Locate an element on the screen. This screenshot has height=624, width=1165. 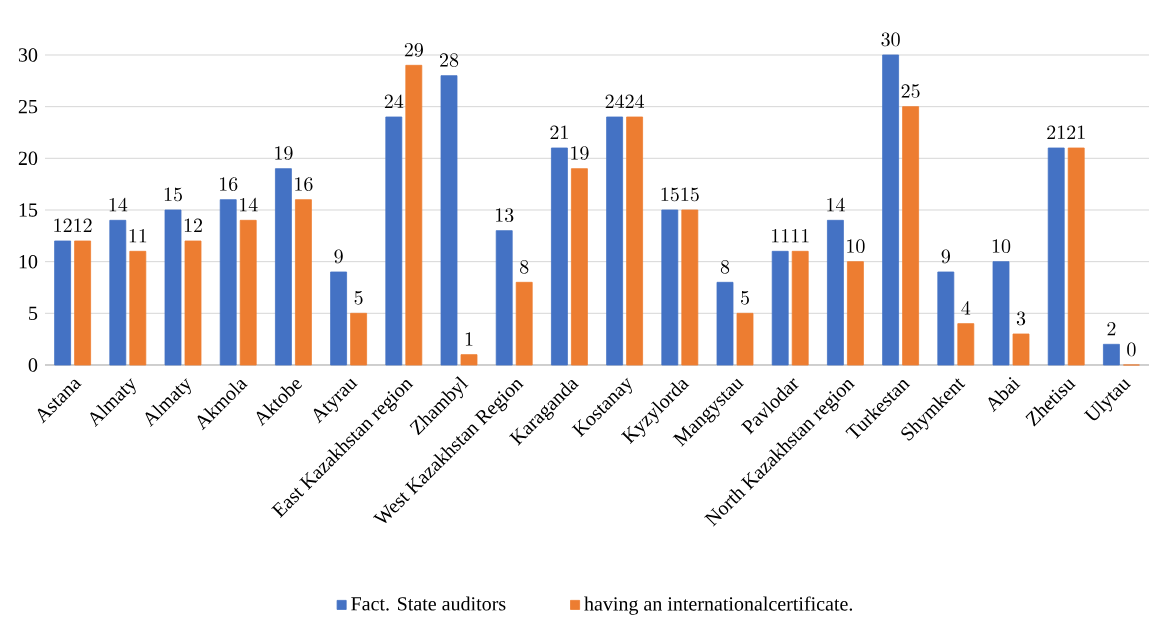
y-tick-label: 5 is located at coordinates (33, 313).